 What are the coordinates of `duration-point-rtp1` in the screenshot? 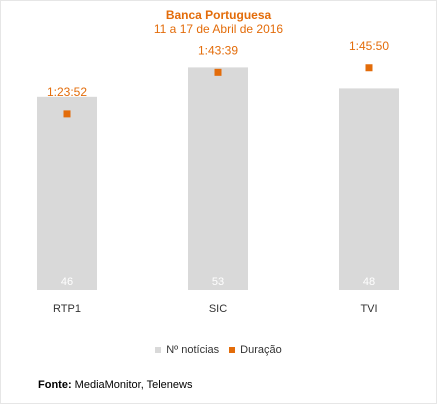 It's located at (67, 114).